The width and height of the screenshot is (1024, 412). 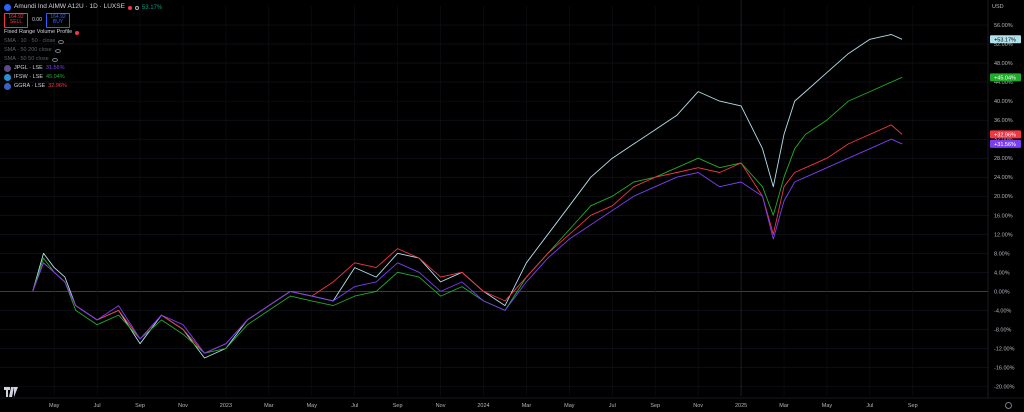 I want to click on currency-label: USD, so click(x=998, y=7).